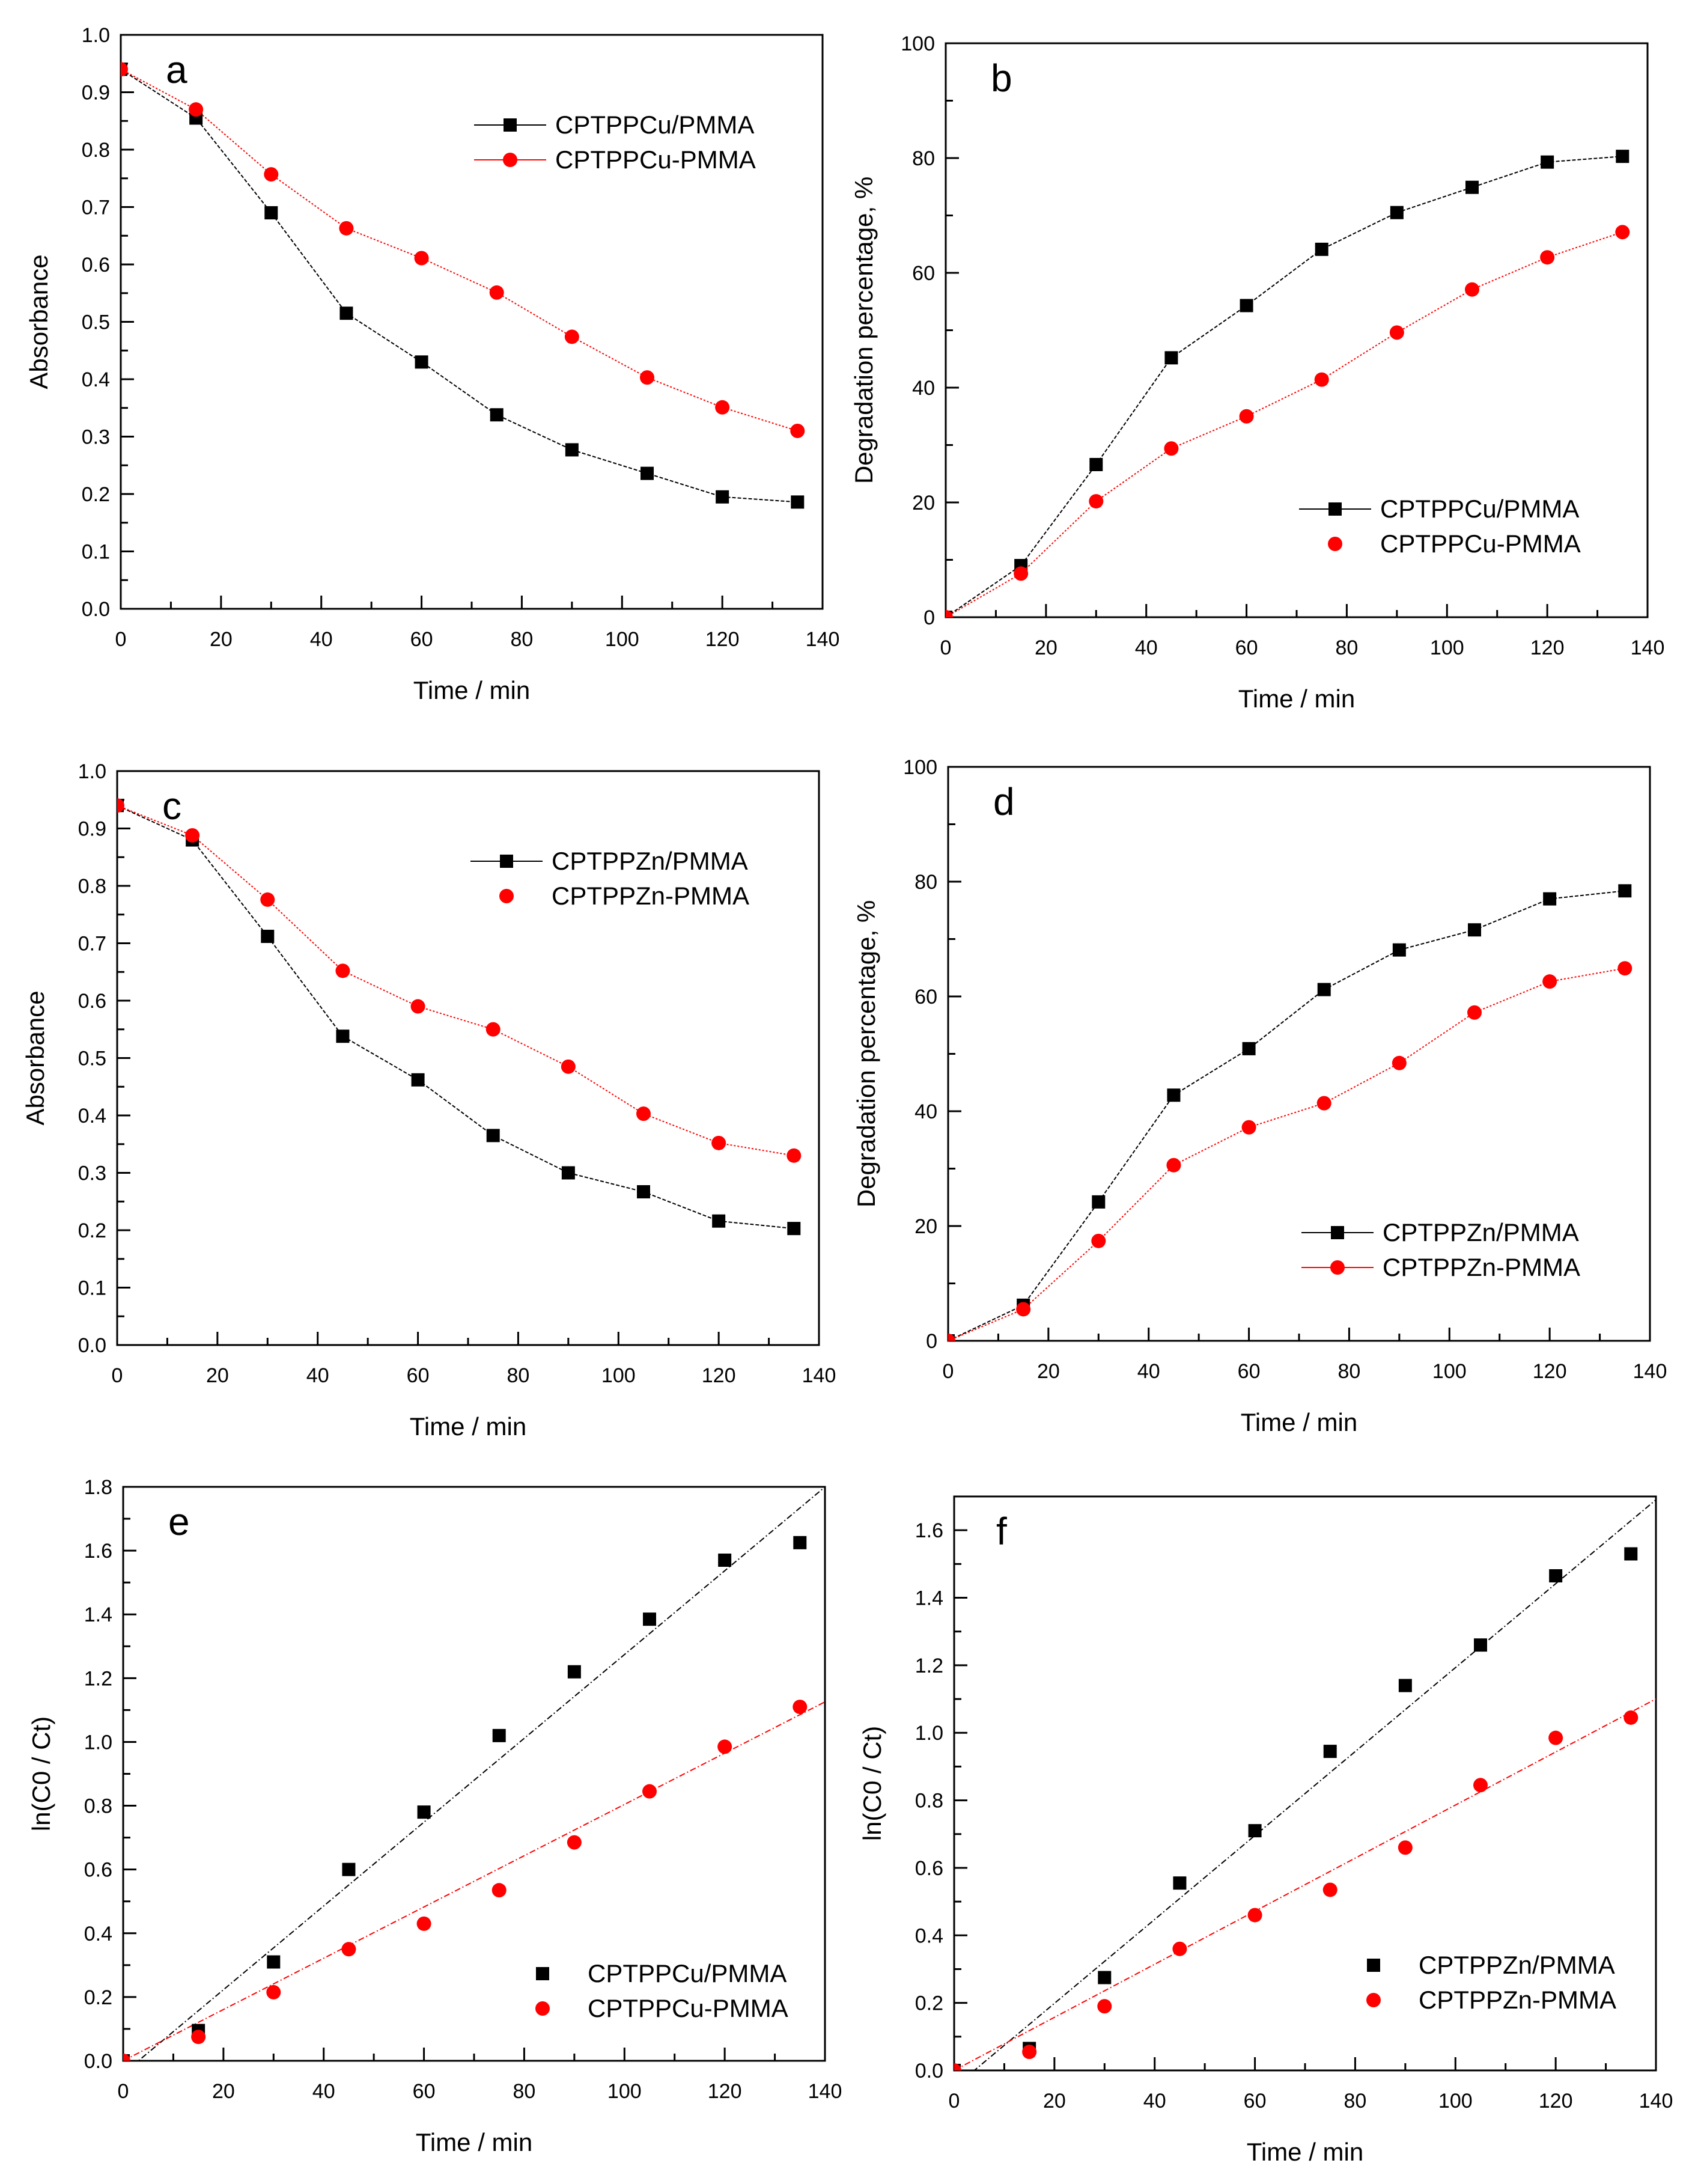 The width and height of the screenshot is (1695, 2184). Describe the element at coordinates (176, 69) in the screenshot. I see `panel-letter: a` at that location.